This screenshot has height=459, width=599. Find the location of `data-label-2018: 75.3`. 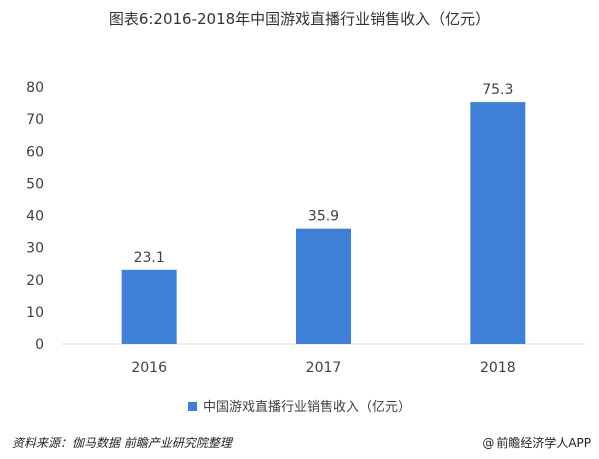

data-label-2018: 75.3 is located at coordinates (497, 90).